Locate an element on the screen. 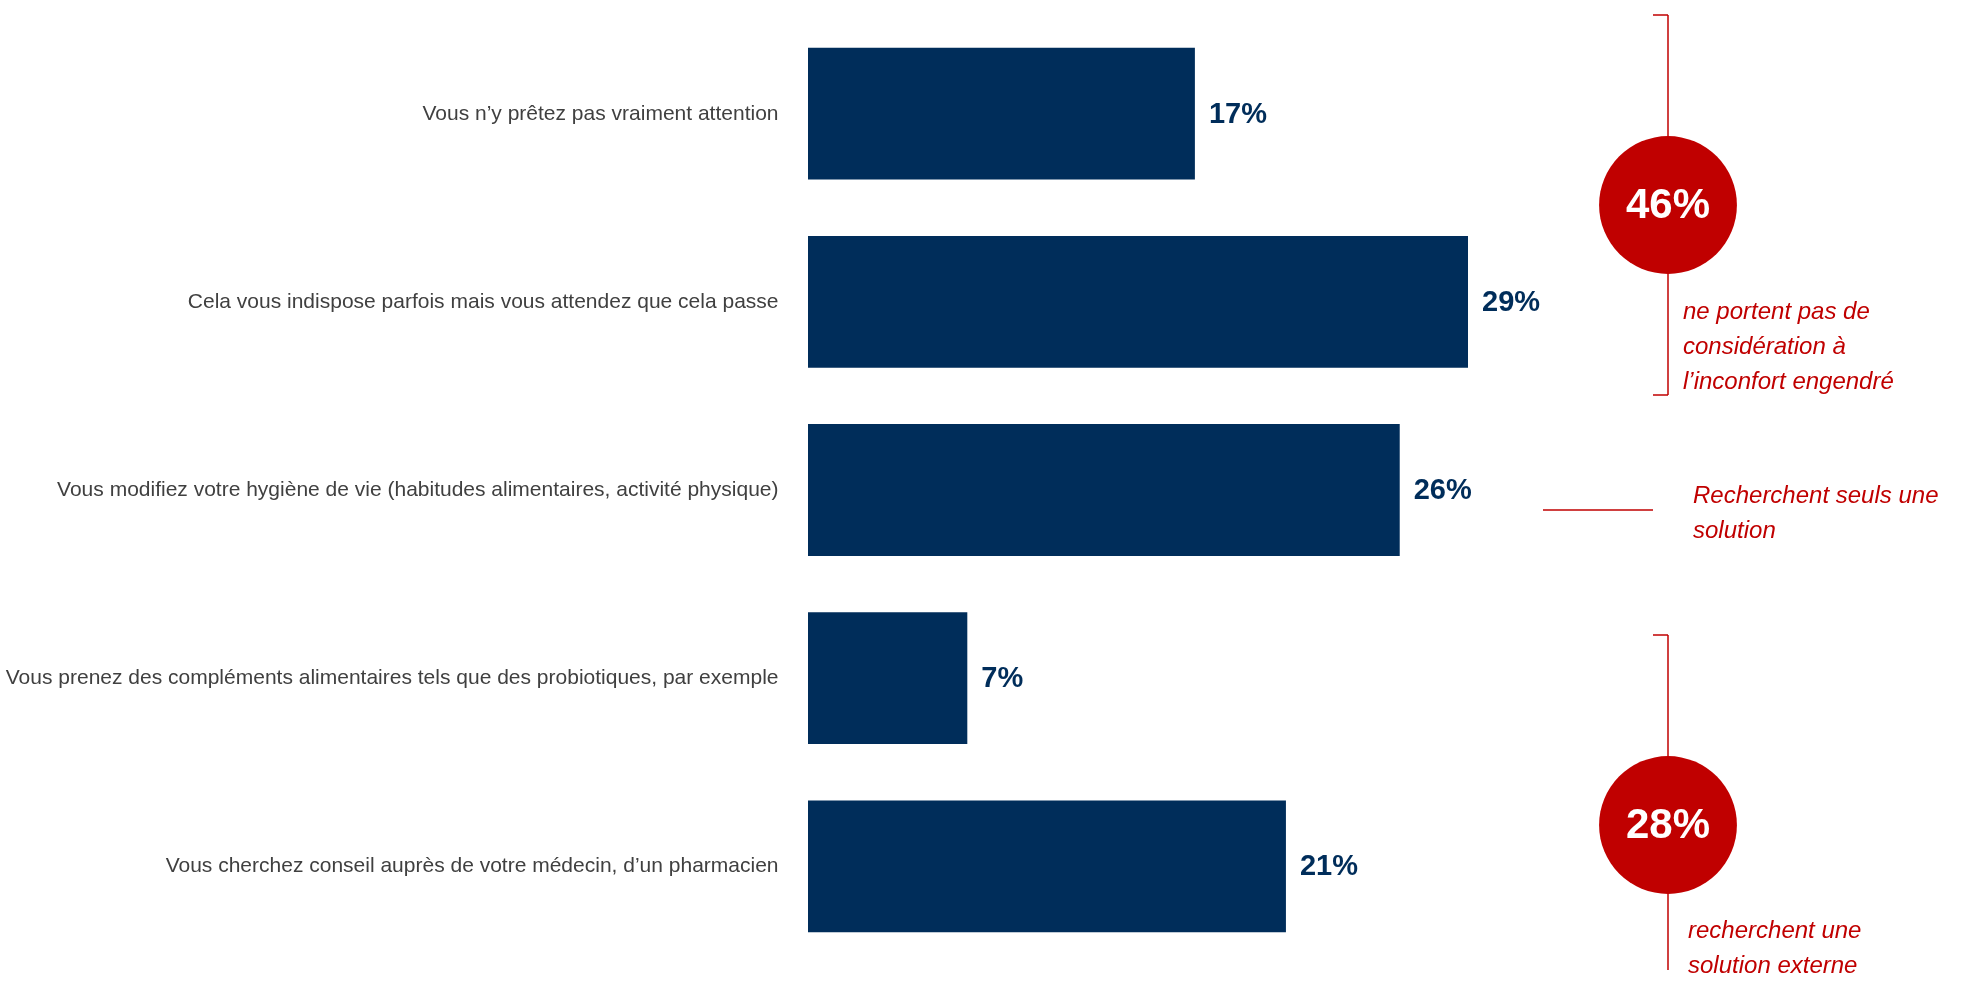 Image resolution: width=1978 pixels, height=1005 pixels. data-label: 17% is located at coordinates (1238, 112).